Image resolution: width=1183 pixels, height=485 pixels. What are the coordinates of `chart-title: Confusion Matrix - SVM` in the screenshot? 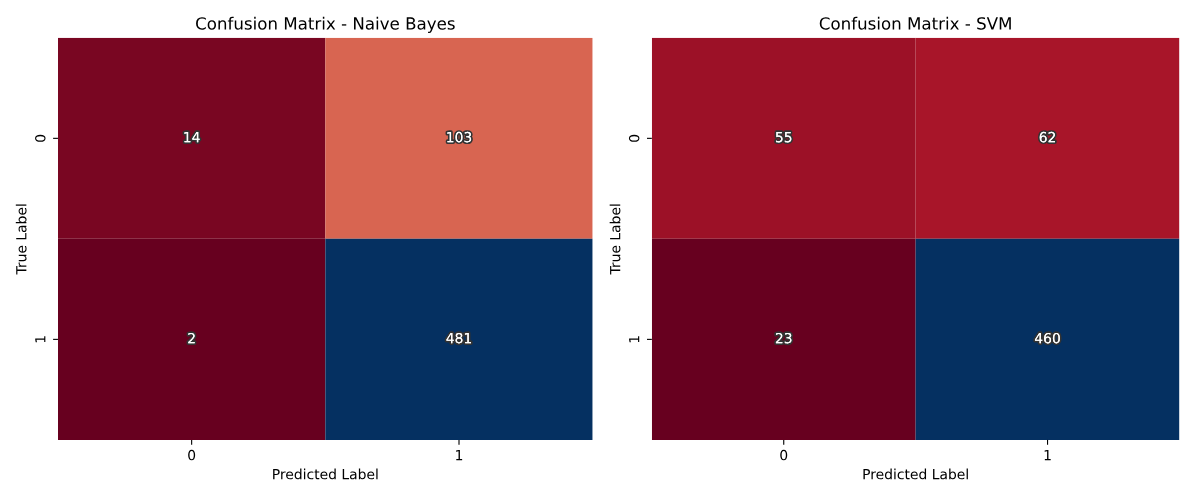 It's located at (915, 23).